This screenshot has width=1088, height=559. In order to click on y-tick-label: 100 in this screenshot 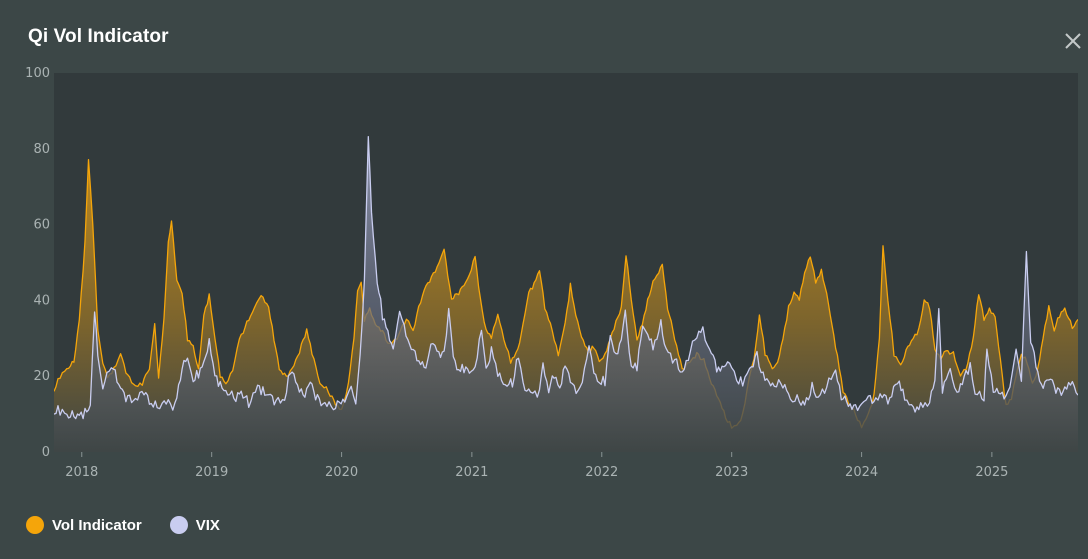, I will do `click(37, 73)`.